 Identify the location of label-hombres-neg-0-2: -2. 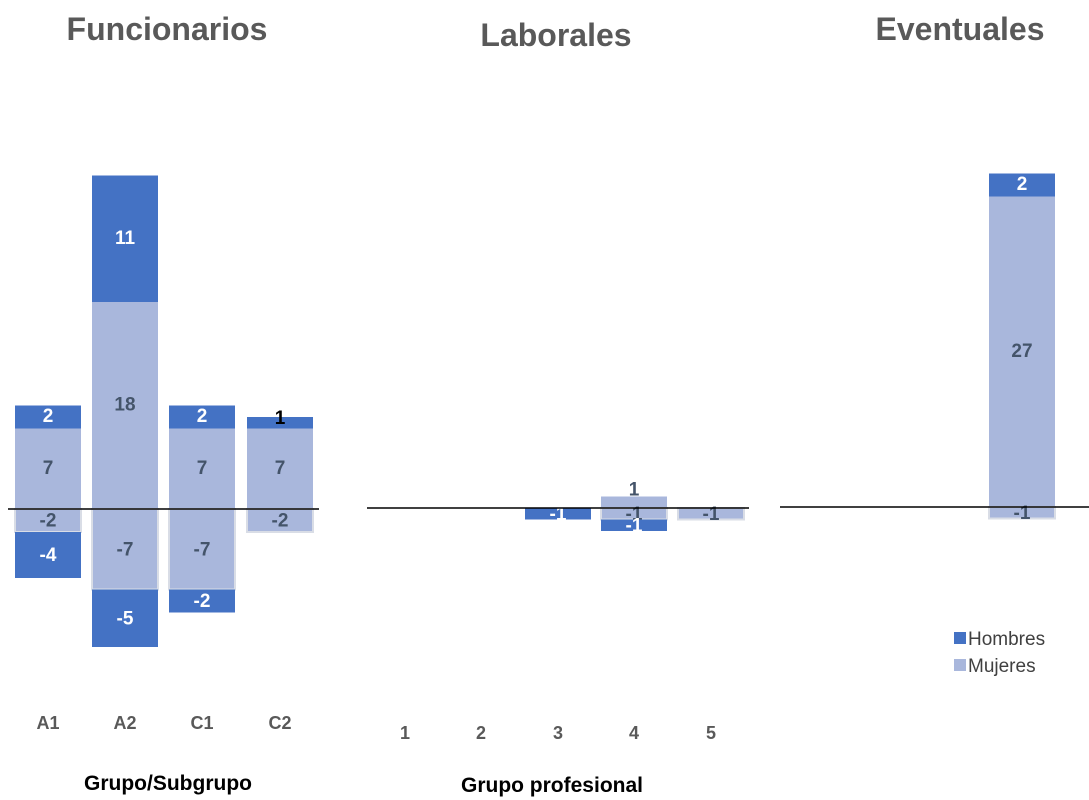
(202, 601).